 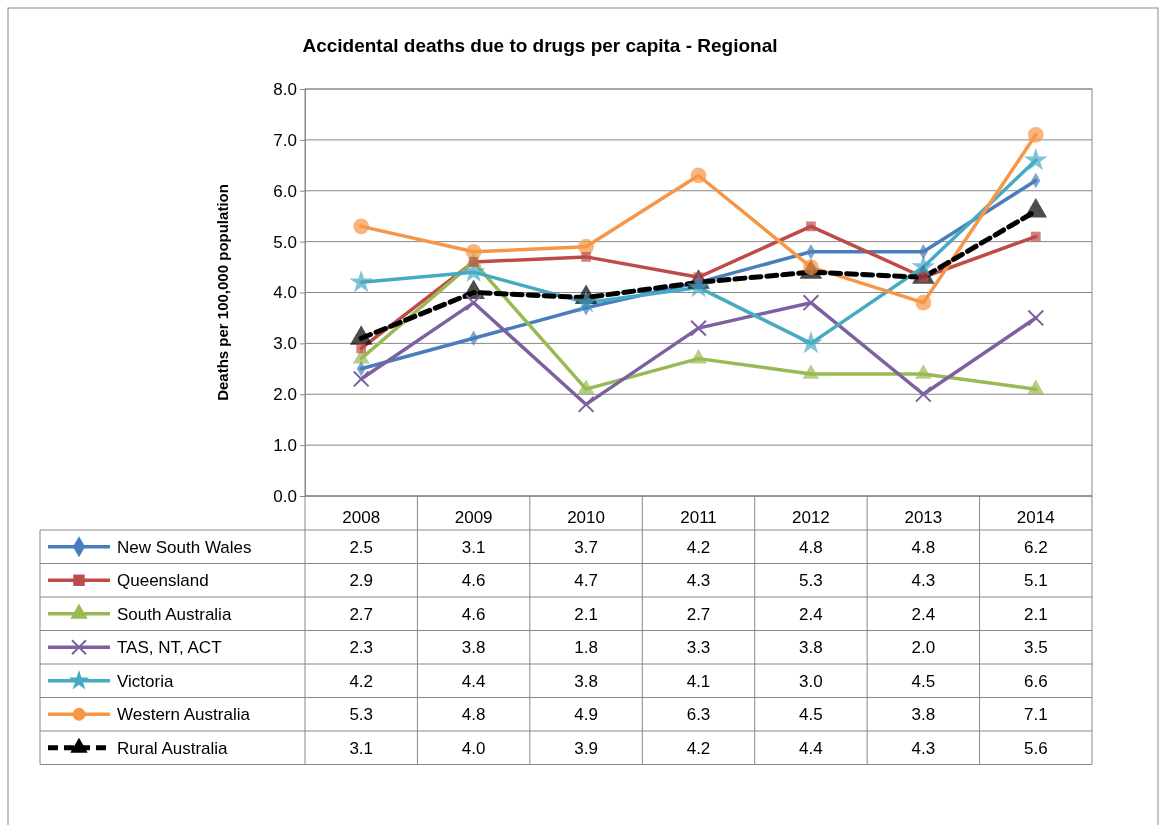 I want to click on data-label: 2.5, so click(x=361, y=547).